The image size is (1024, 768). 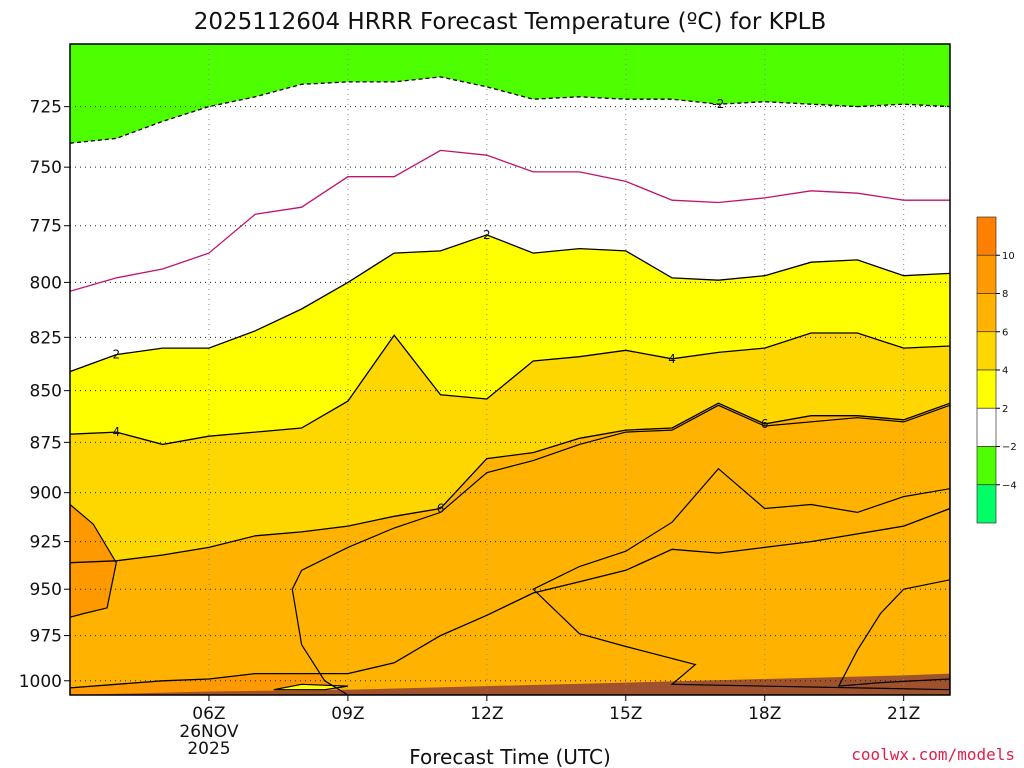 What do you see at coordinates (46, 227) in the screenshot?
I see `y-tick-label: 775` at bounding box center [46, 227].